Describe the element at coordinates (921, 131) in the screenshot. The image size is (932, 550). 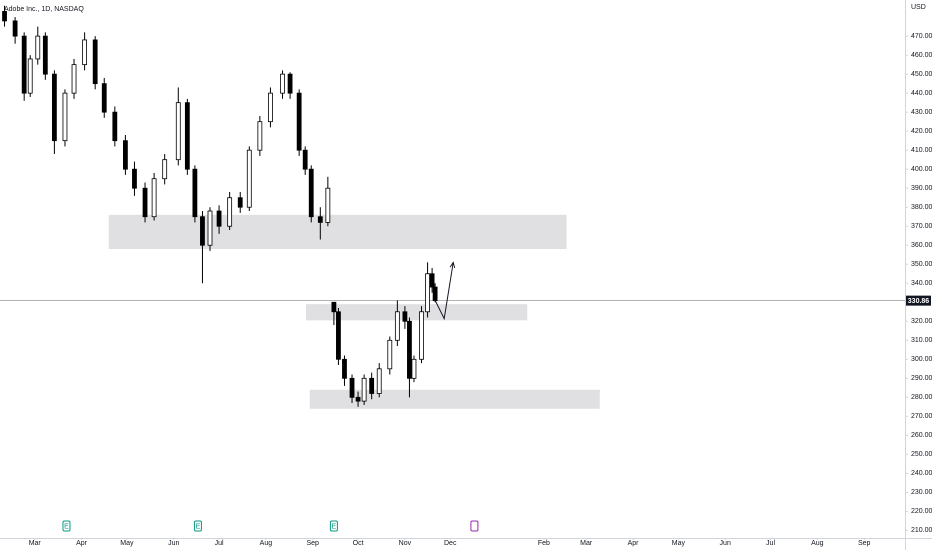
I see `y-tick-label: 420.00` at that location.